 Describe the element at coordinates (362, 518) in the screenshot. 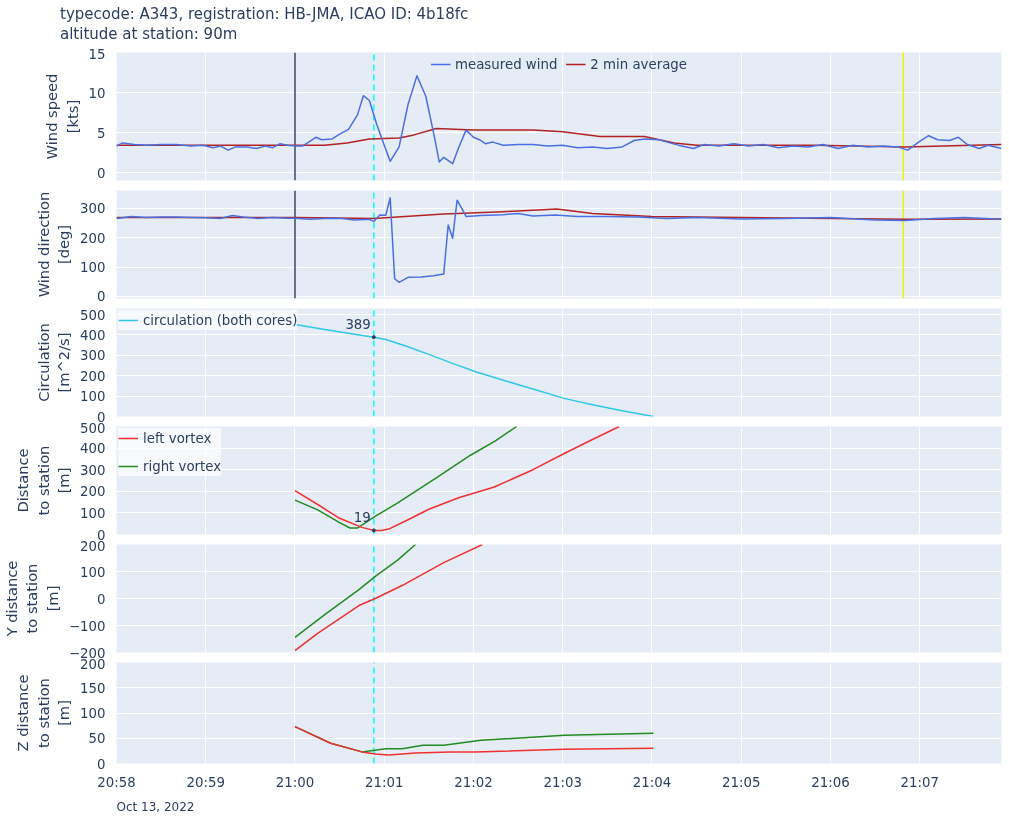

I see `annotation: 19` at that location.